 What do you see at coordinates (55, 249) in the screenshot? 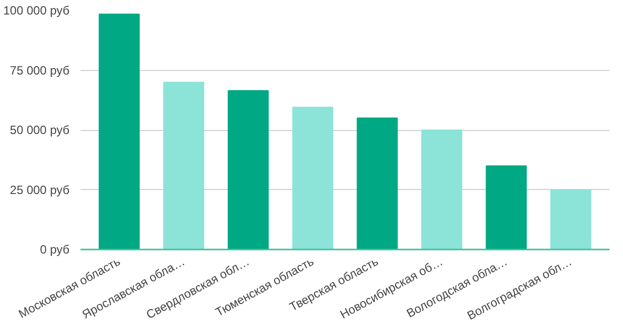
I see `y-tick-label: 0 руб` at bounding box center [55, 249].